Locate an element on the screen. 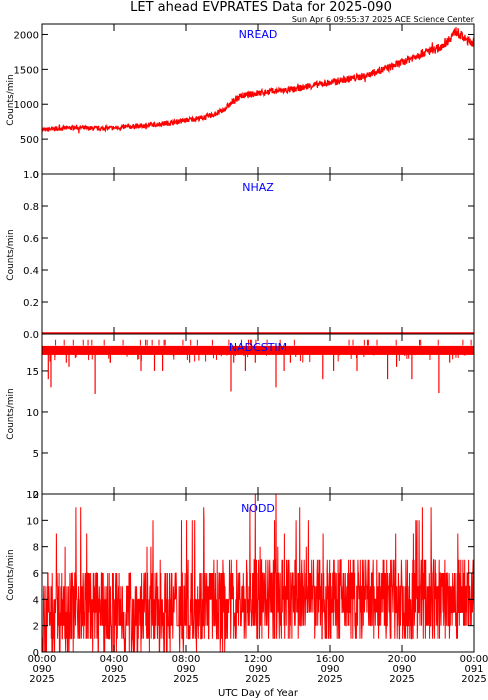 This screenshot has height=700, width=488. y-tick-label-nodd: 8 is located at coordinates (36, 548).